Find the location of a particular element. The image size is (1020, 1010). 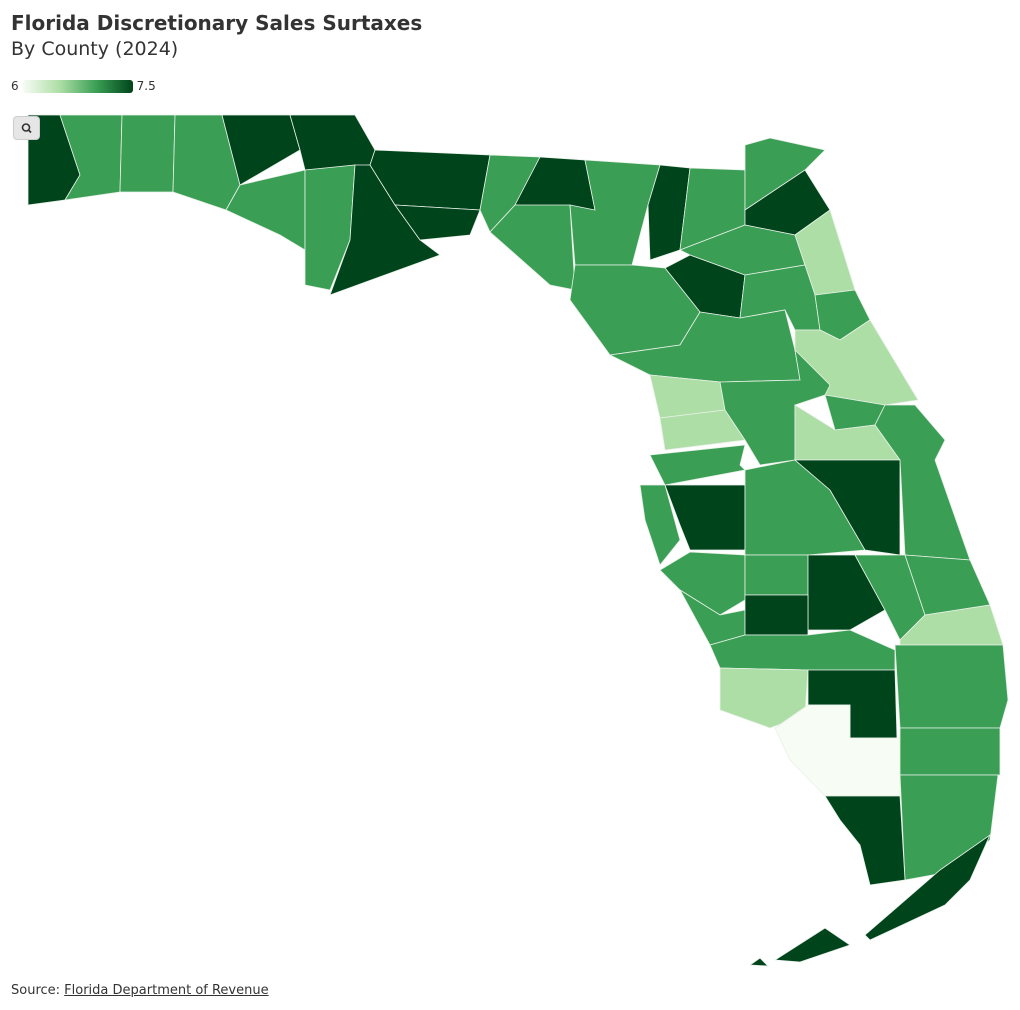

legend-bar is located at coordinates (77, 86).